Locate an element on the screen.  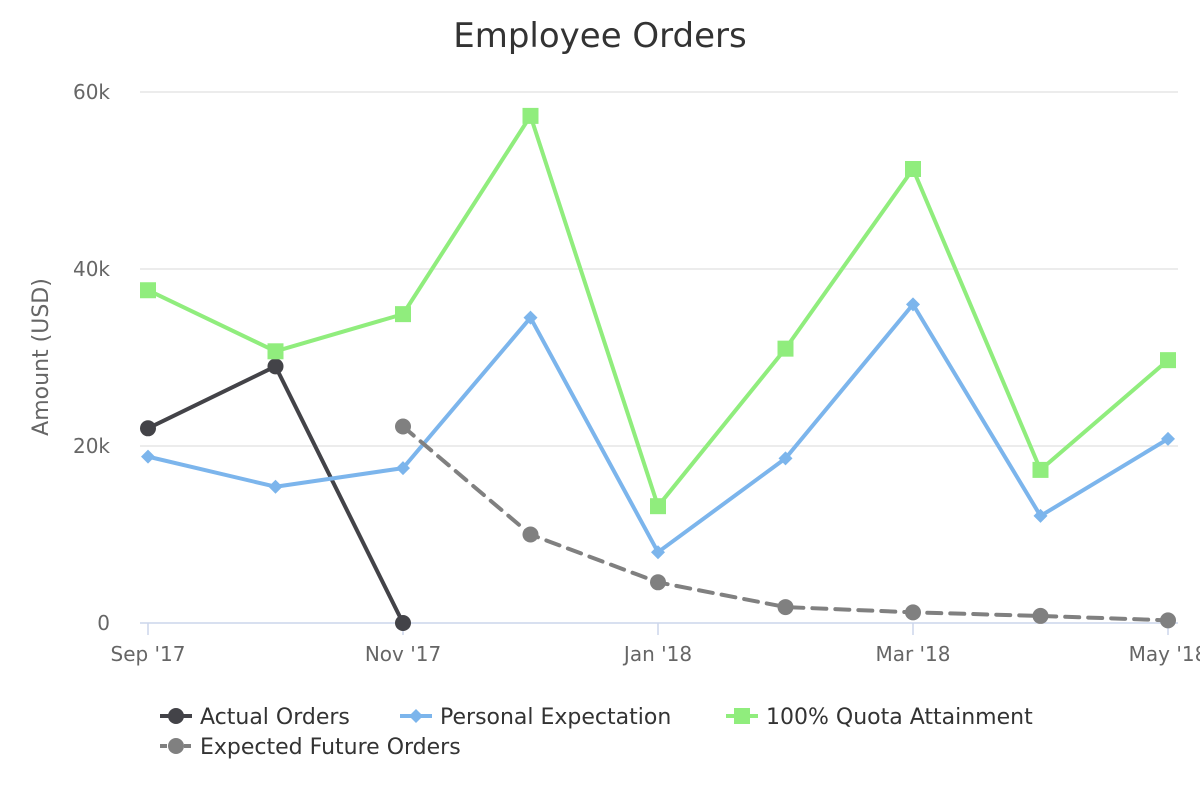
y-tick-label: 20k is located at coordinates (91, 446).